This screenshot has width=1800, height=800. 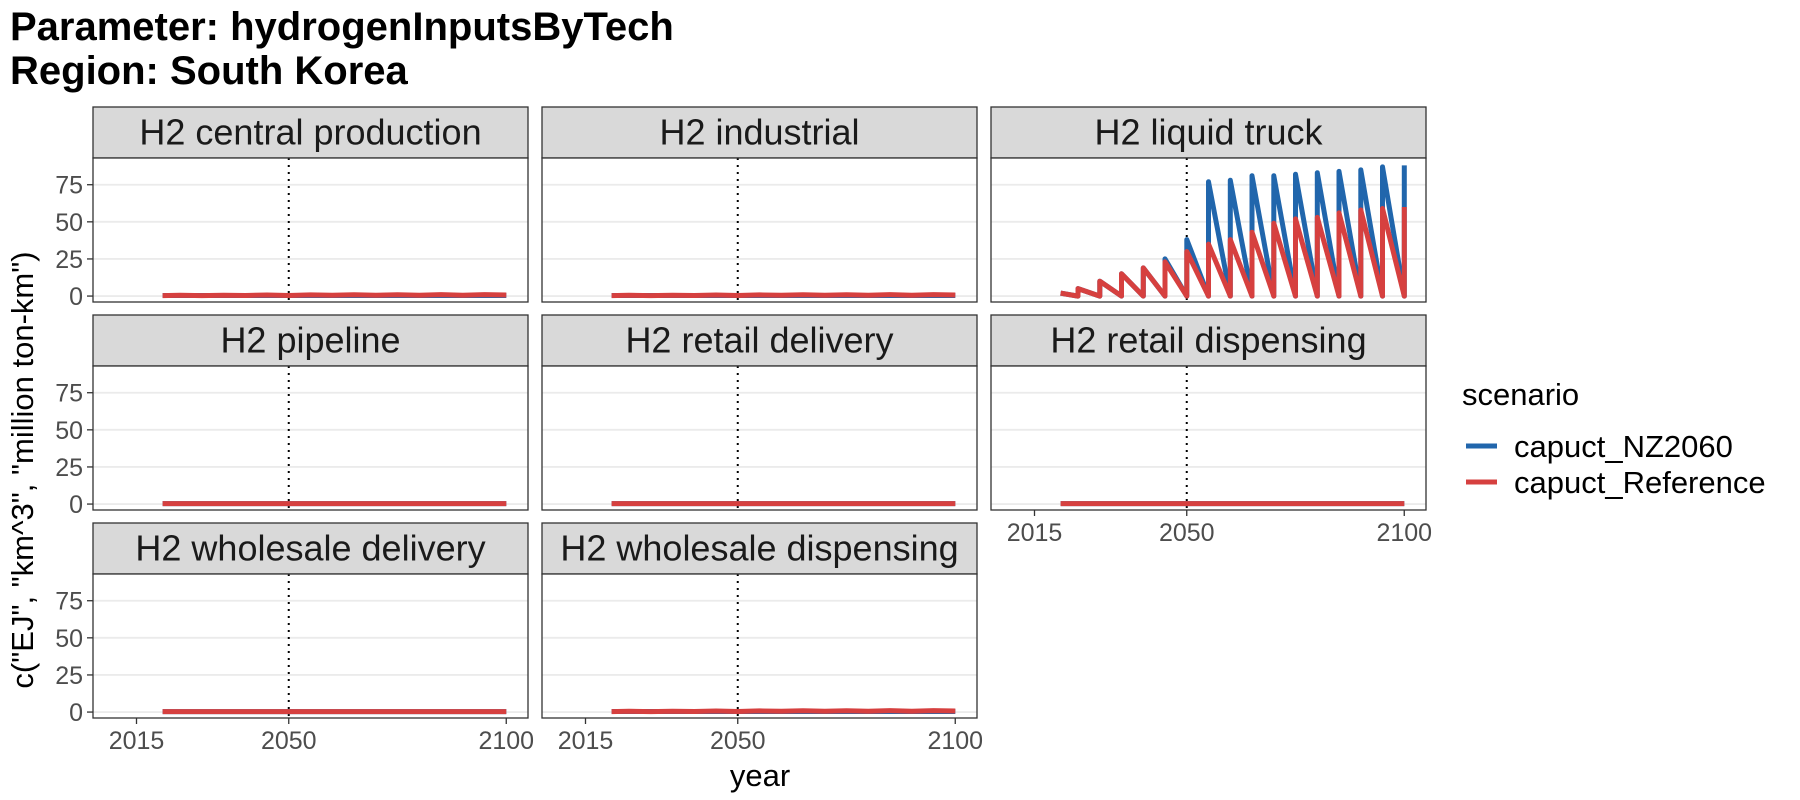 I want to click on facet-strip-label: H2 pipeline, so click(x=310, y=340).